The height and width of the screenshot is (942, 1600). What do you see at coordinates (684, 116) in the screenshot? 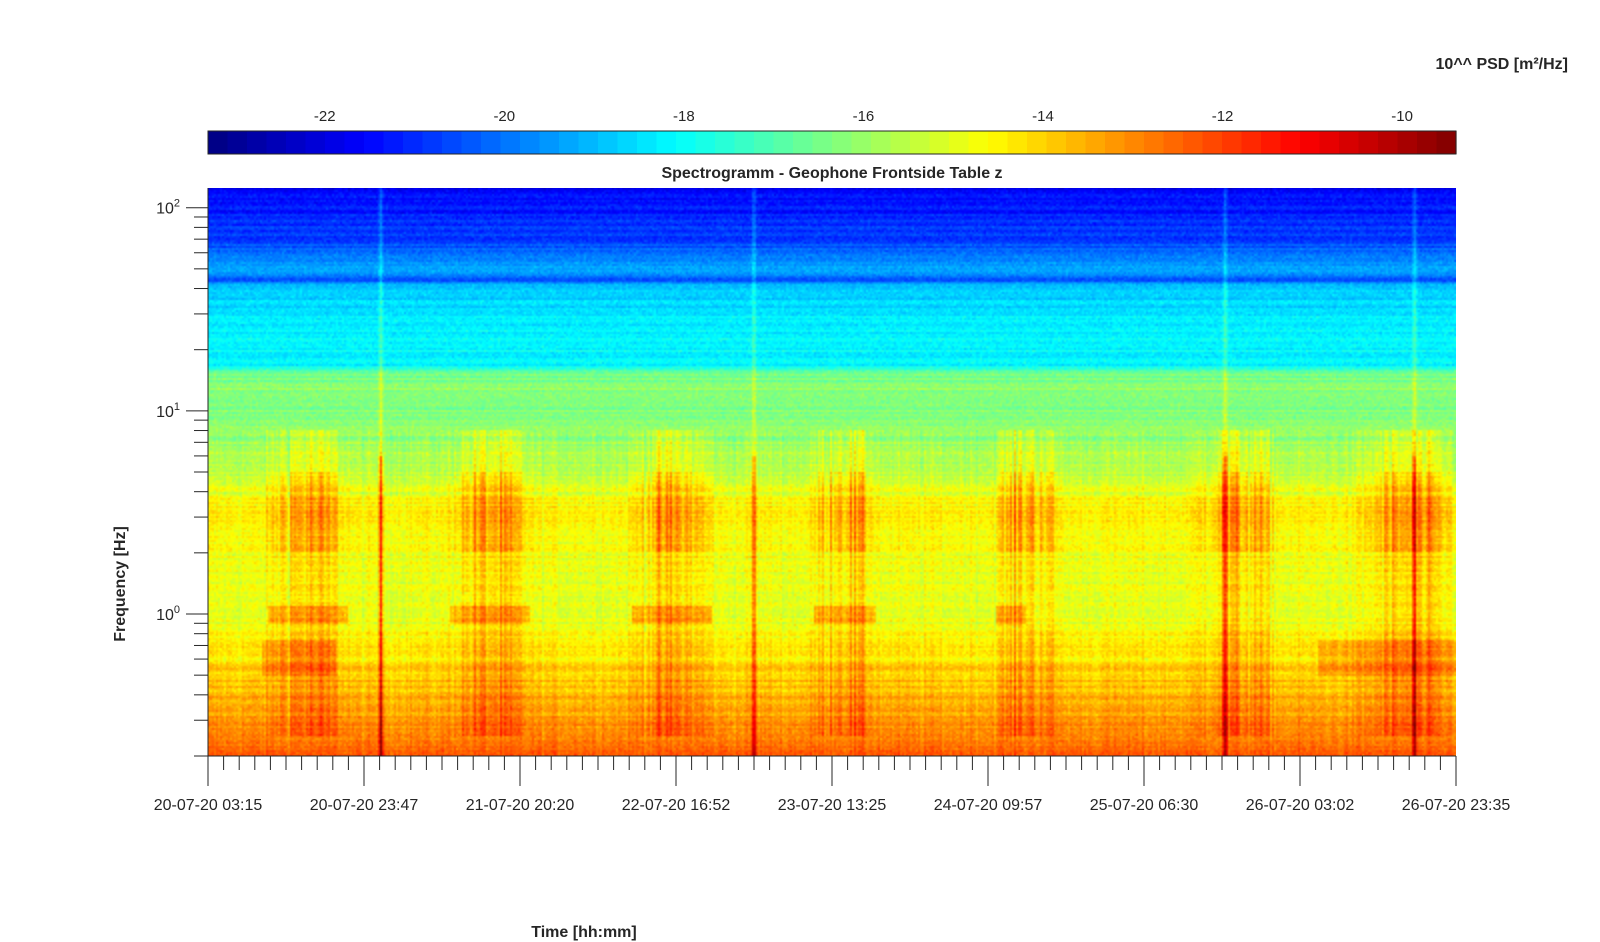
I see `colorbar-tick-label: -18` at bounding box center [684, 116].